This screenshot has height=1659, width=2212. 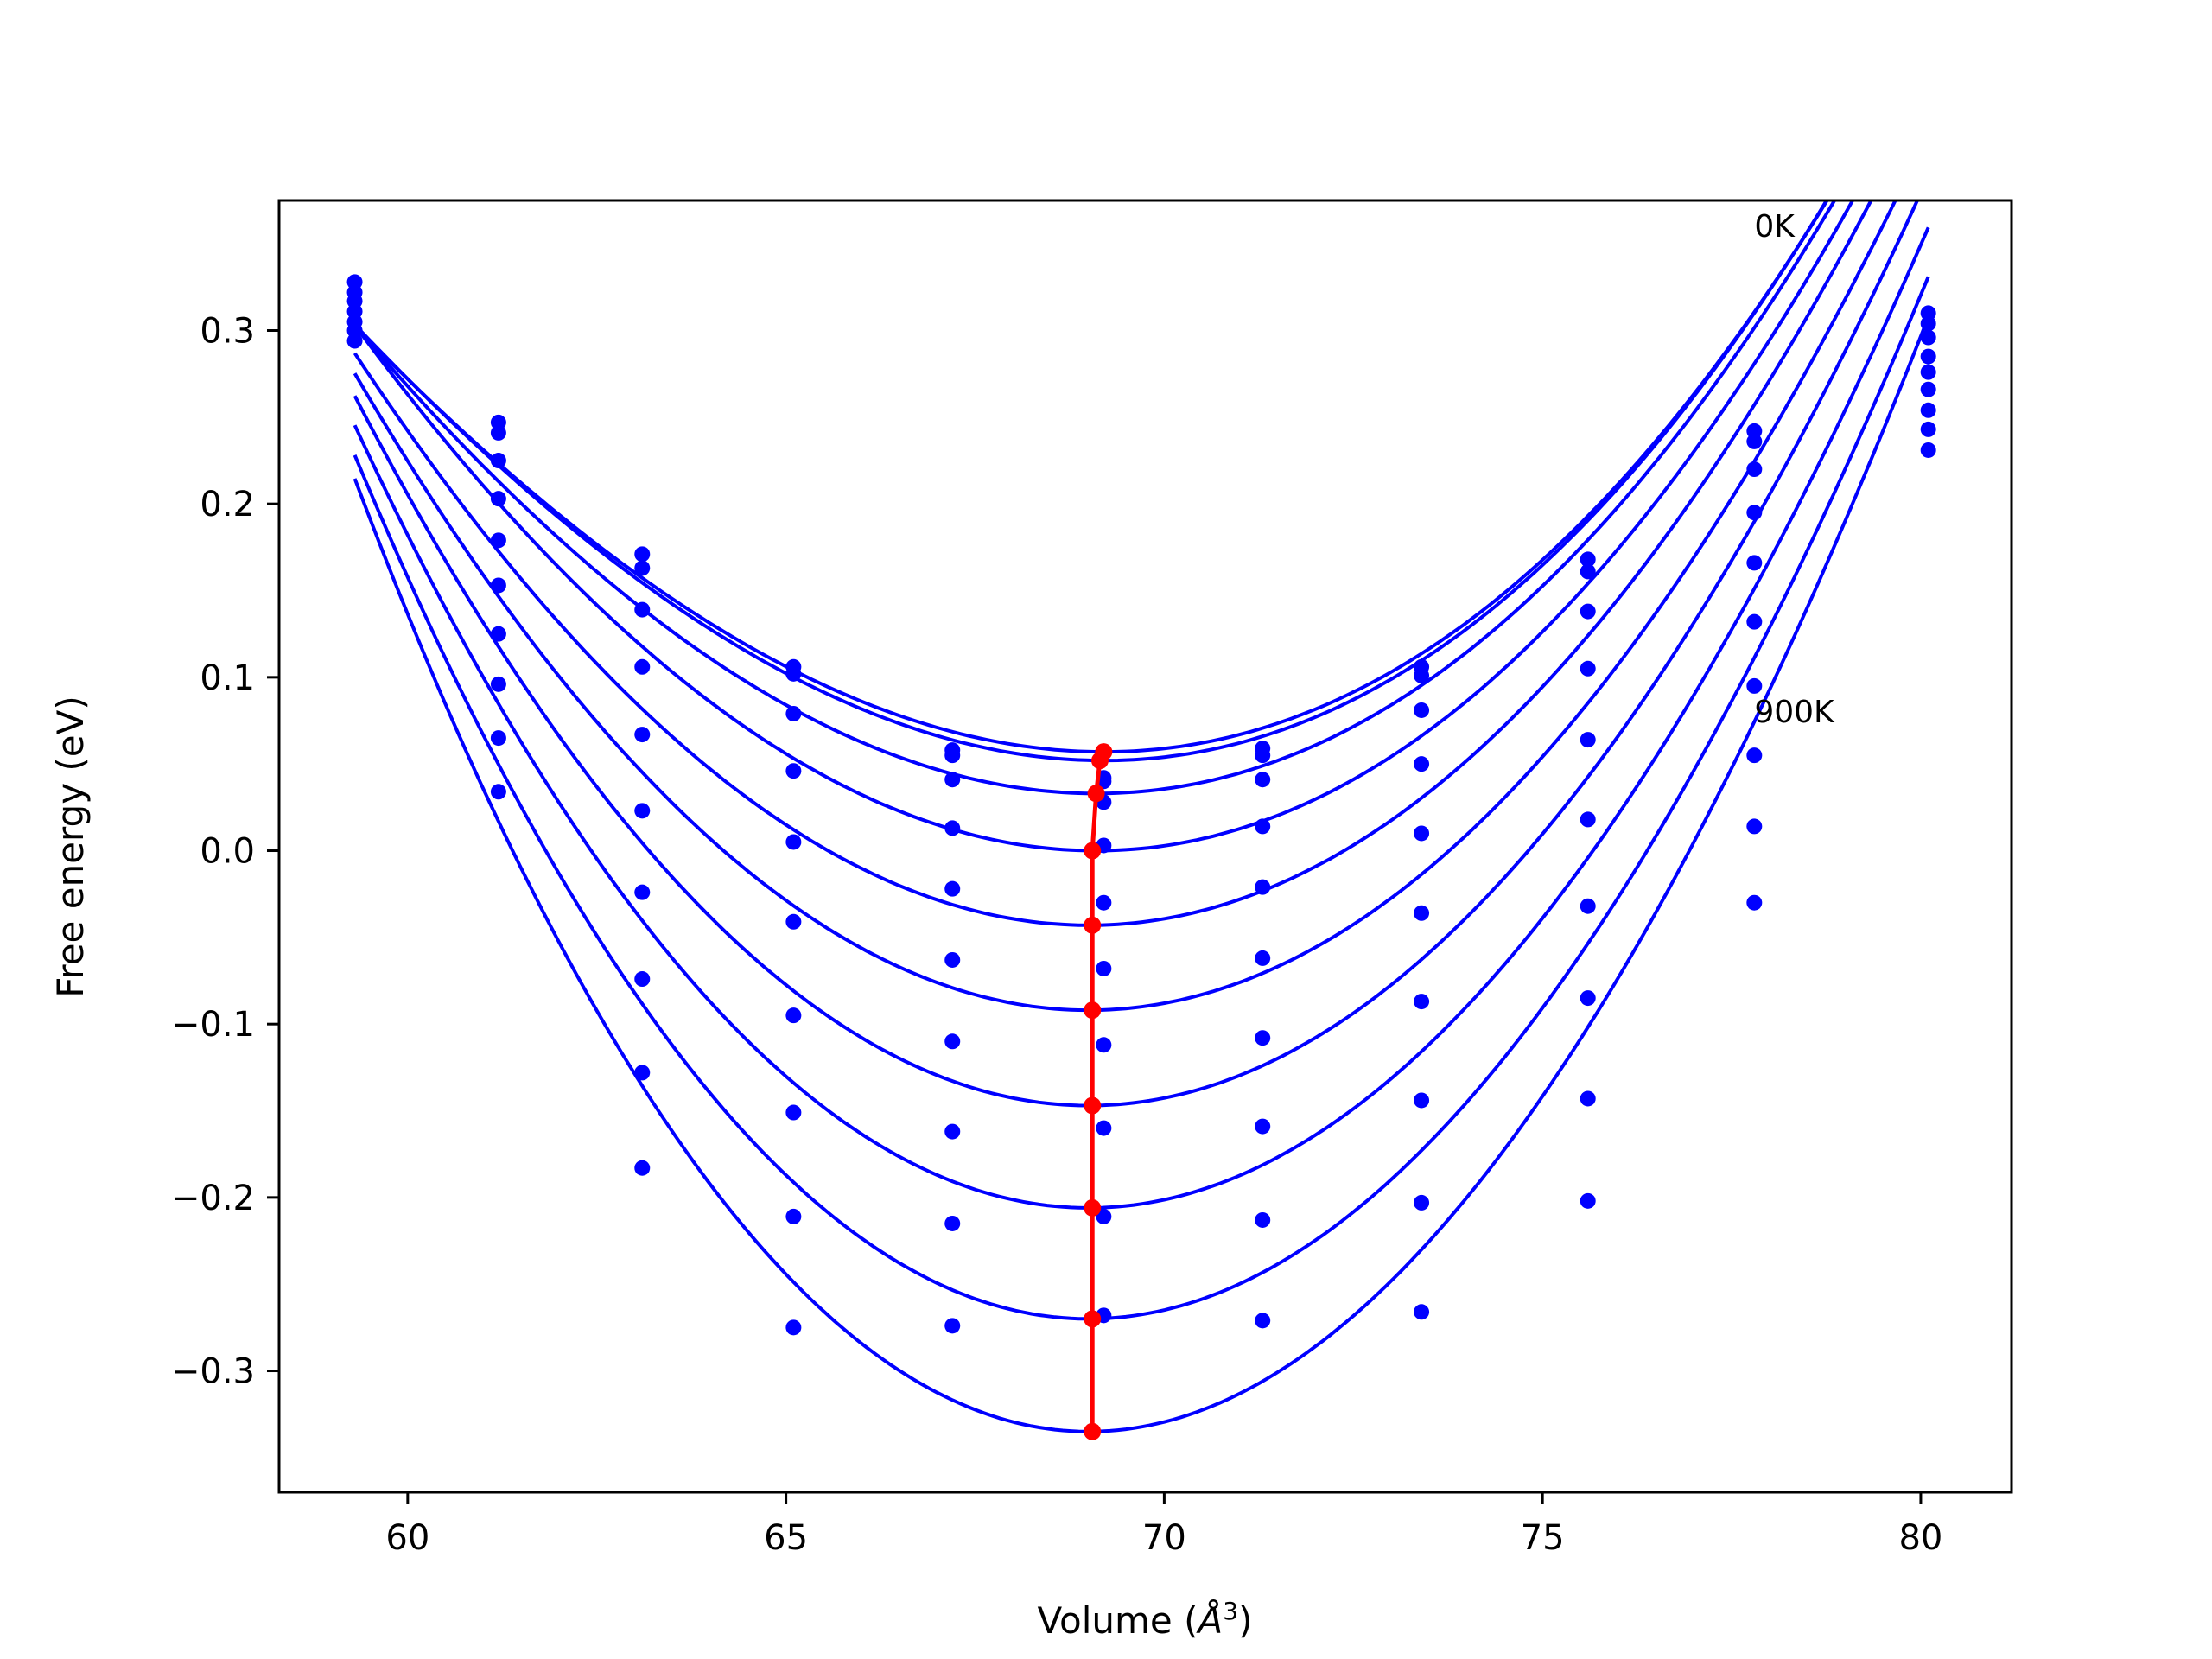 What do you see at coordinates (1543, 1538) in the screenshot?
I see `x-tick-label-3: 75` at bounding box center [1543, 1538].